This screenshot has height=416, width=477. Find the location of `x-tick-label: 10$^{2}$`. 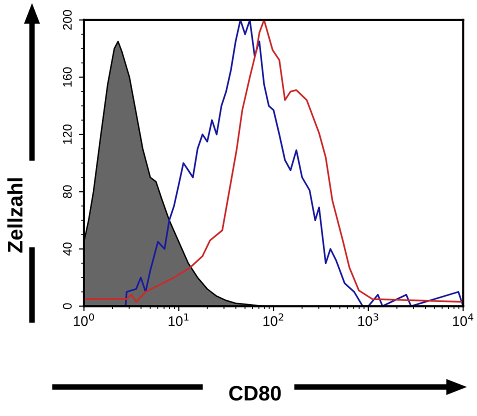

x-tick-label: 10$^{2}$ is located at coordinates (274, 319).